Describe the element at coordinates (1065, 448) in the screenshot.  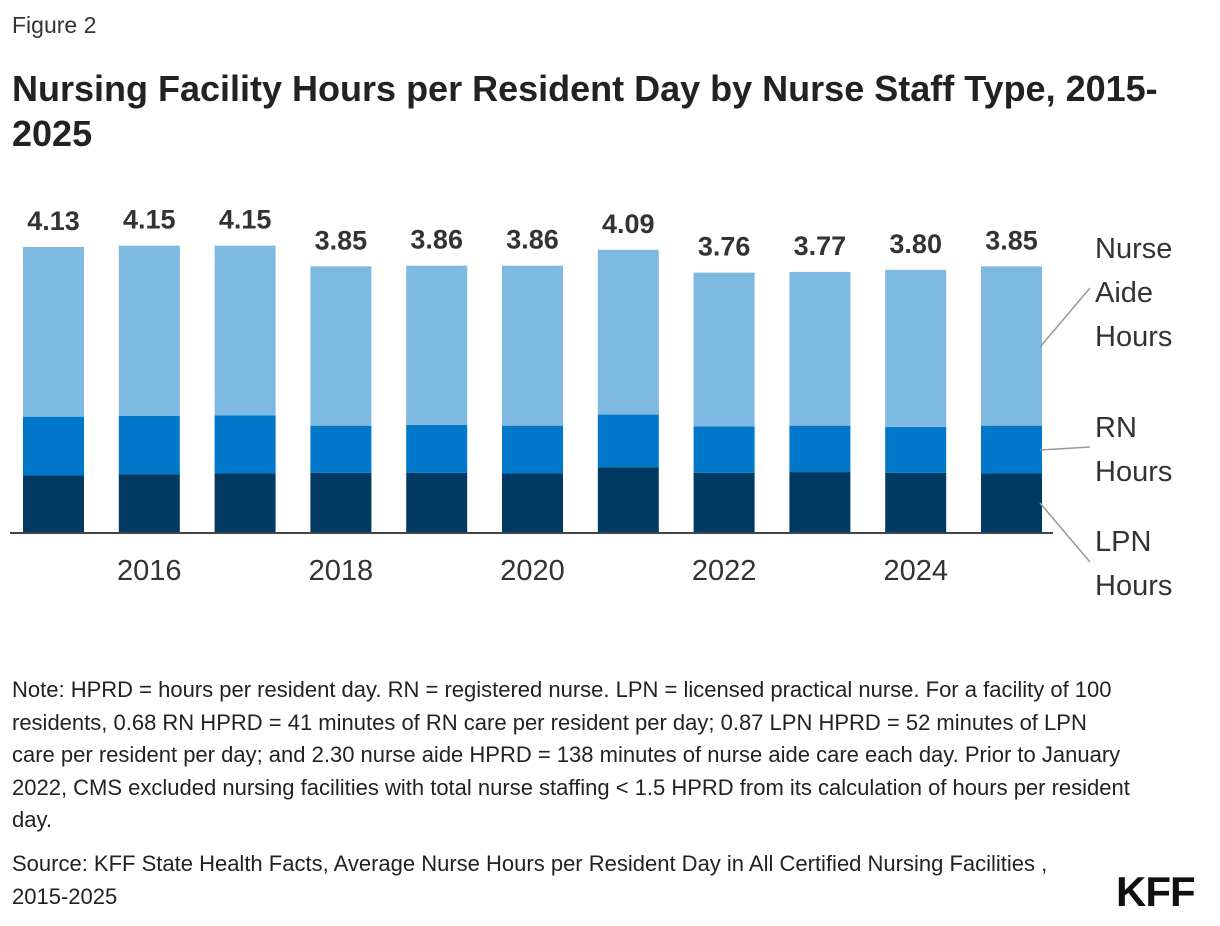
I see `legend-leader-rn-hours` at that location.